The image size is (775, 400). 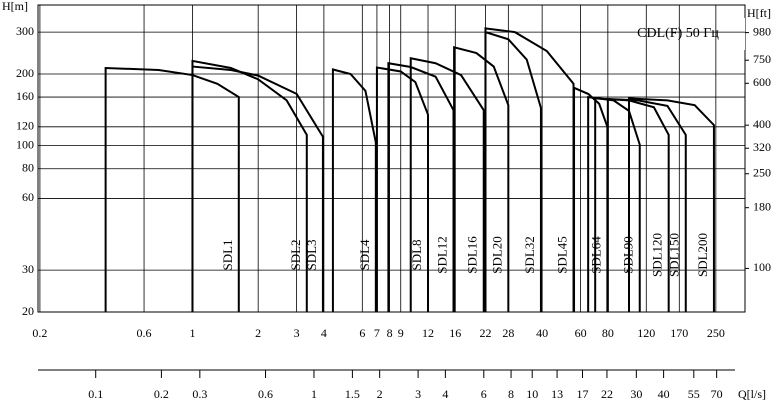 What do you see at coordinates (542, 333) in the screenshot?
I see `x-tick-label: 40` at bounding box center [542, 333].